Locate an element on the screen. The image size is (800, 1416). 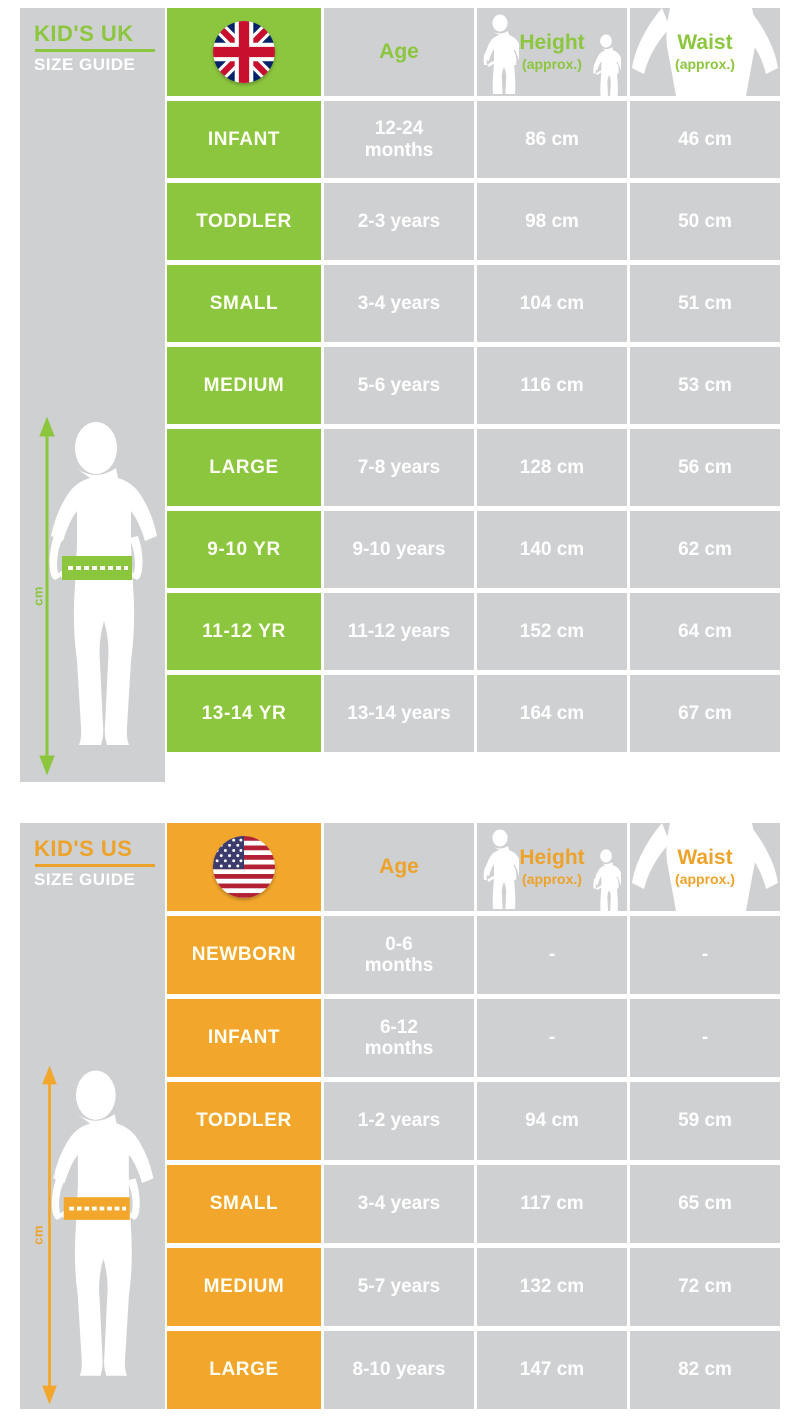
uk-cell-age: 2-3 years is located at coordinates (399, 221).